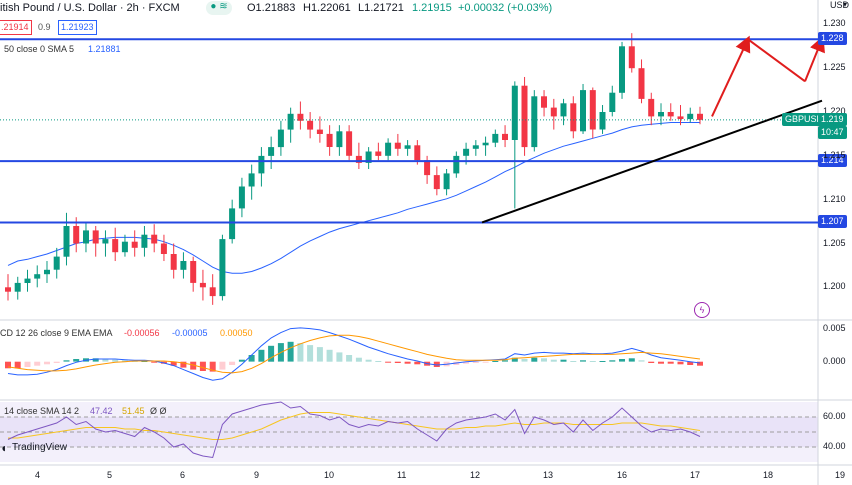 Image resolution: width=852 pixels, height=485 pixels. What do you see at coordinates (832, 119) in the screenshot?
I see `current-price-tag: 1.219` at bounding box center [832, 119].